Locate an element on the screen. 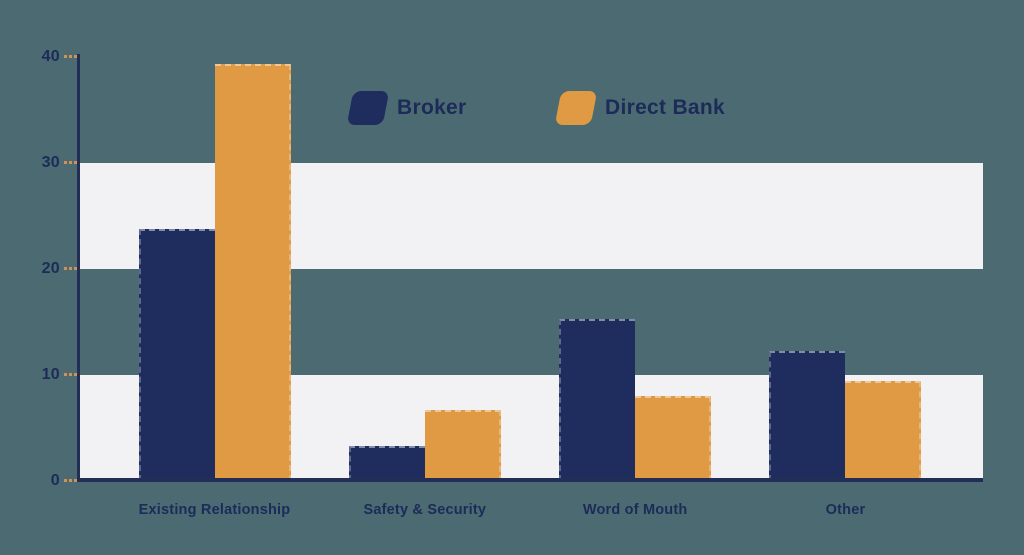 This screenshot has height=555, width=1024. bar-direct-bank-safety-and-security is located at coordinates (462, 445).